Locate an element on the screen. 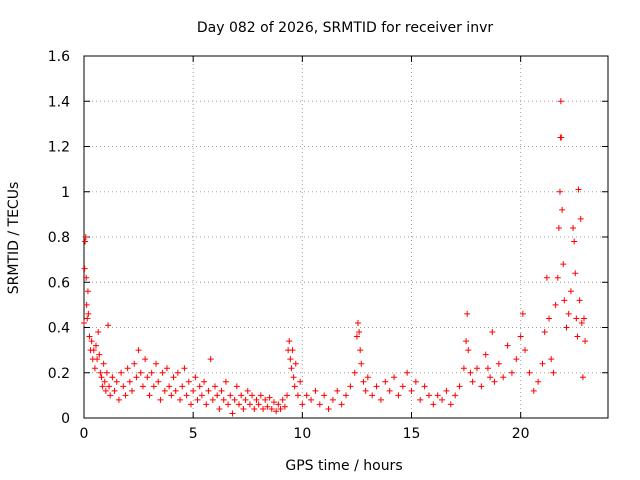  y-tick-label: 0.2 is located at coordinates (59, 374).